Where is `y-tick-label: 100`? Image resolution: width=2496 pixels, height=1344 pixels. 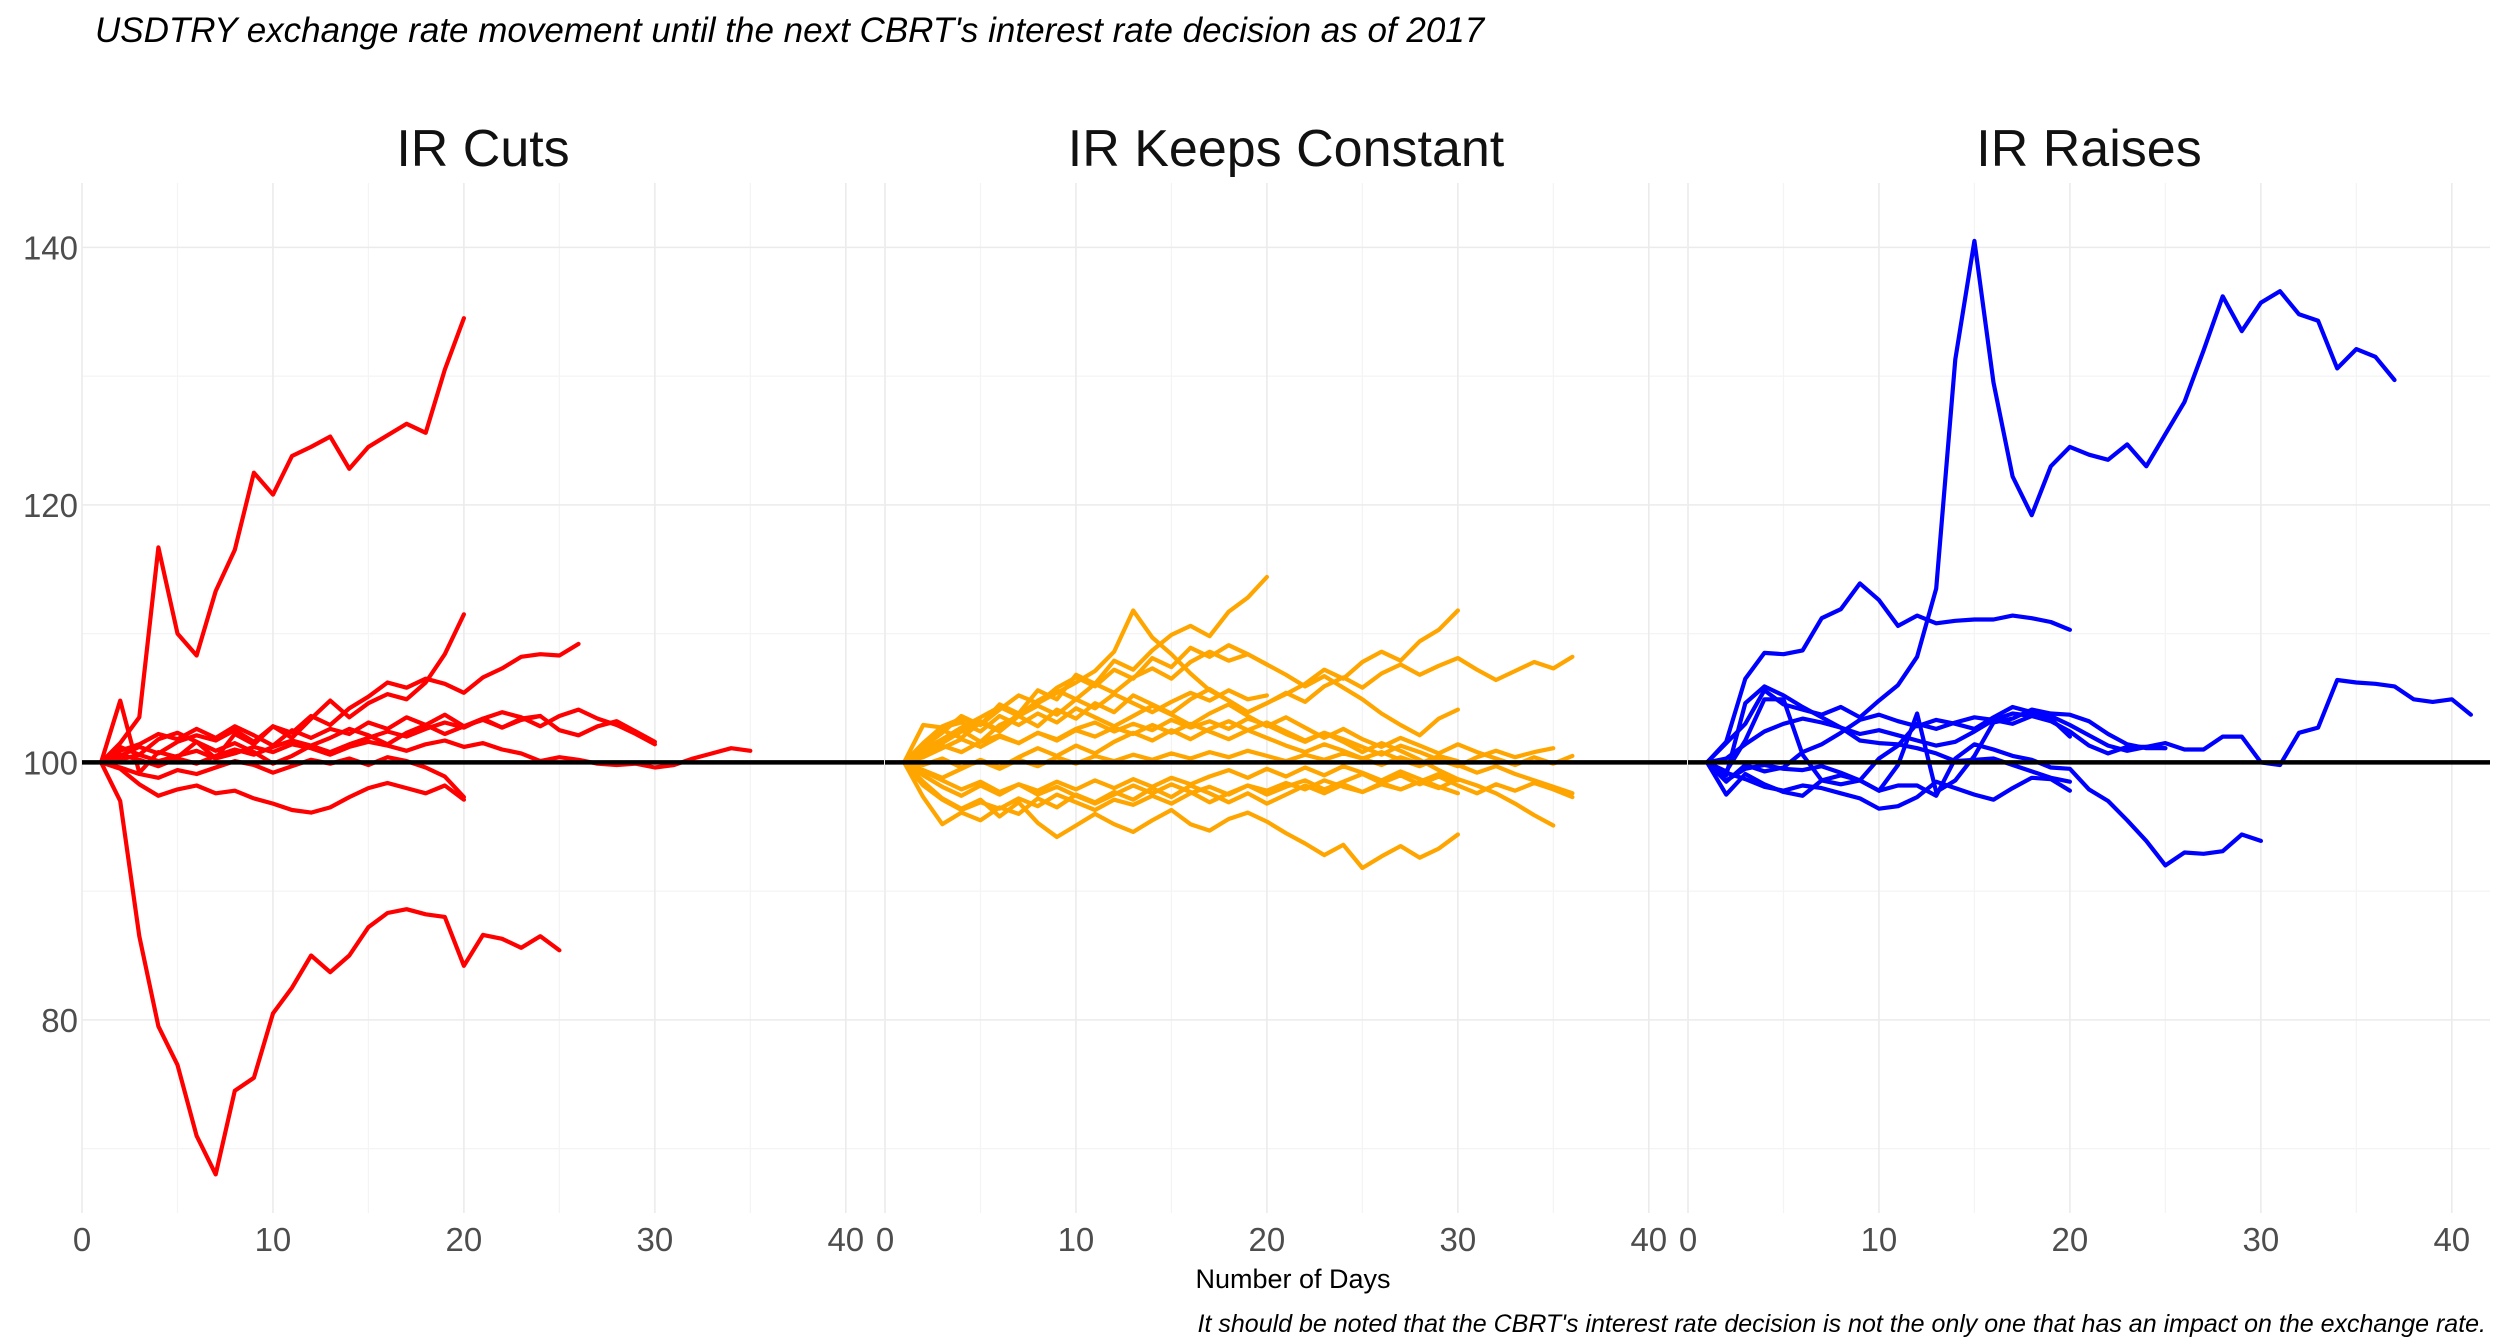
y-tick-label: 100 is located at coordinates (50, 762).